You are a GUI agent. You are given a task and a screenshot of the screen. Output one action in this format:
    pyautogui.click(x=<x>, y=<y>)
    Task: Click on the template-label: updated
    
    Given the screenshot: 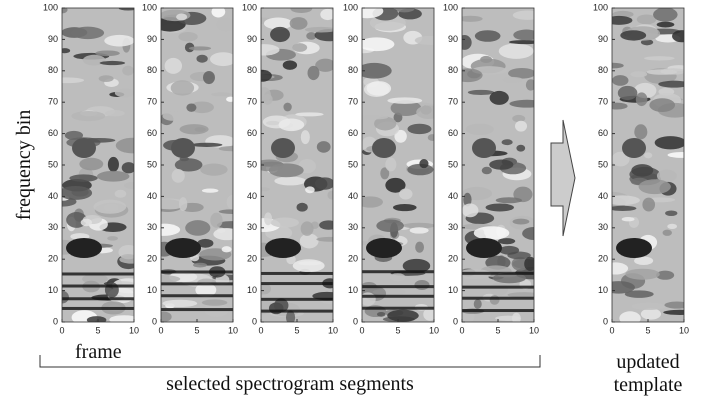 What is the action you would take?
    pyautogui.click(x=647, y=362)
    